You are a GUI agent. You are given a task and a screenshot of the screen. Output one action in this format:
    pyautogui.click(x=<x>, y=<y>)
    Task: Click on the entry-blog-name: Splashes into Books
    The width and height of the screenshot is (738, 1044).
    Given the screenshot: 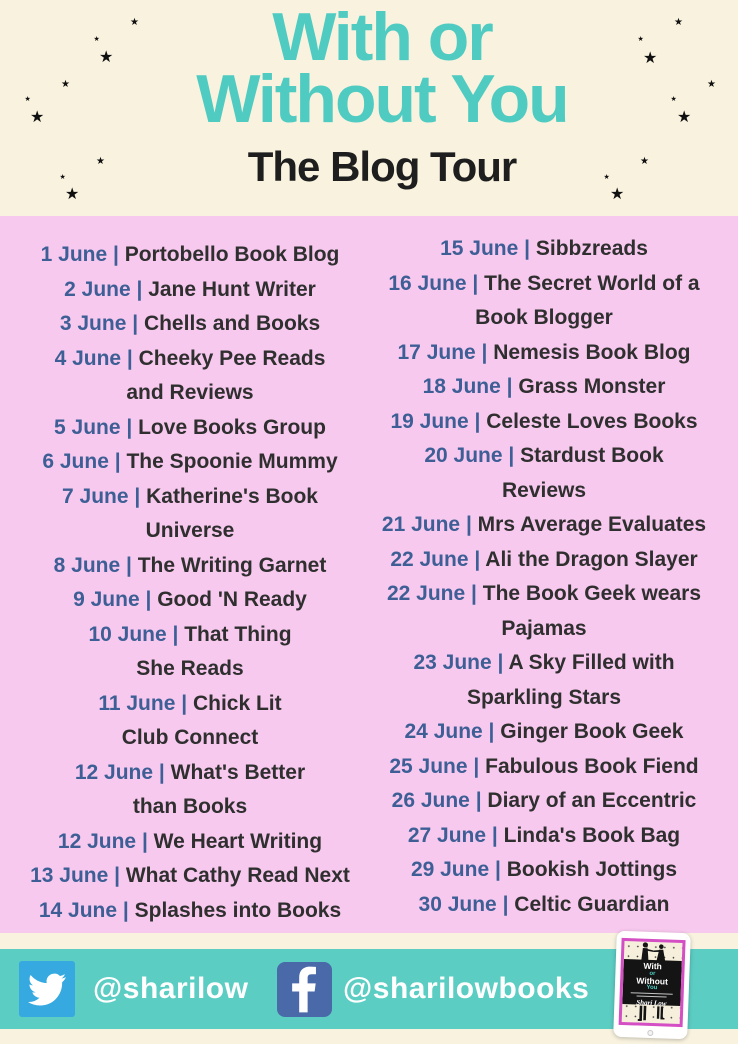 What is the action you would take?
    pyautogui.click(x=238, y=910)
    